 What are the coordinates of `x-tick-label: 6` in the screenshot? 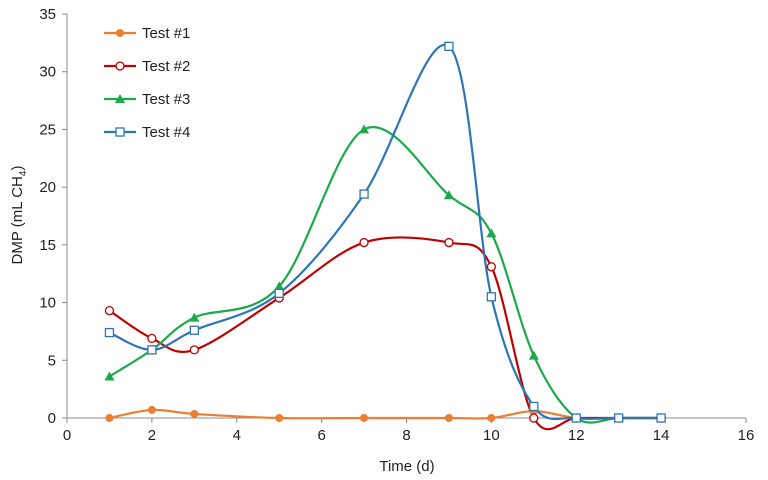 It's located at (321, 435).